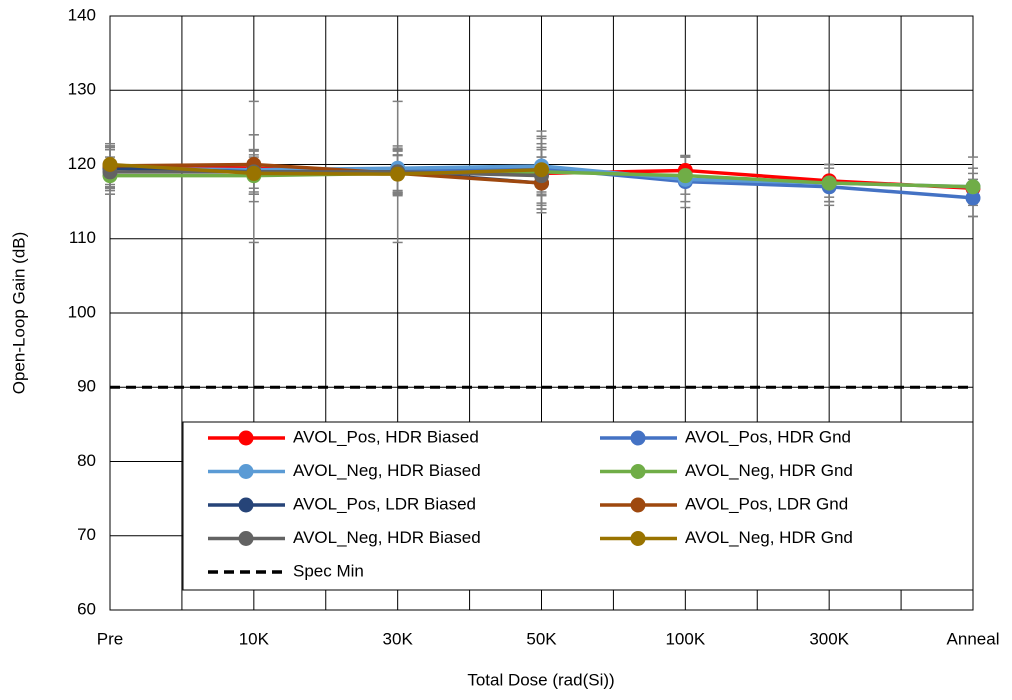  What do you see at coordinates (766, 503) in the screenshot?
I see `legend-label: AVOL_Pos, LDR Gnd` at bounding box center [766, 503].